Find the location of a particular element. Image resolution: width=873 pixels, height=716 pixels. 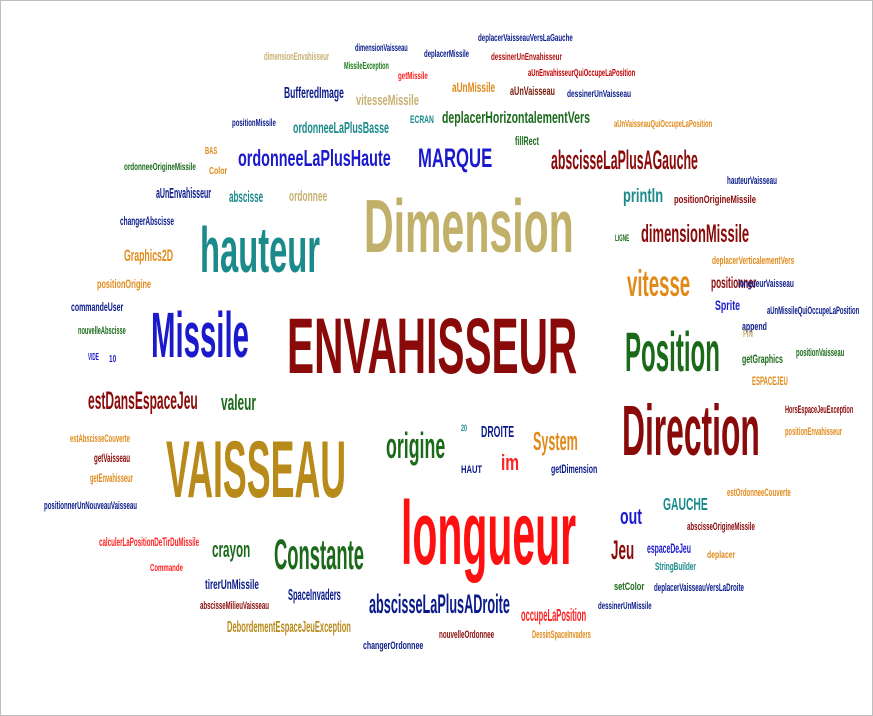

word: aUnMissile is located at coordinates (474, 87).